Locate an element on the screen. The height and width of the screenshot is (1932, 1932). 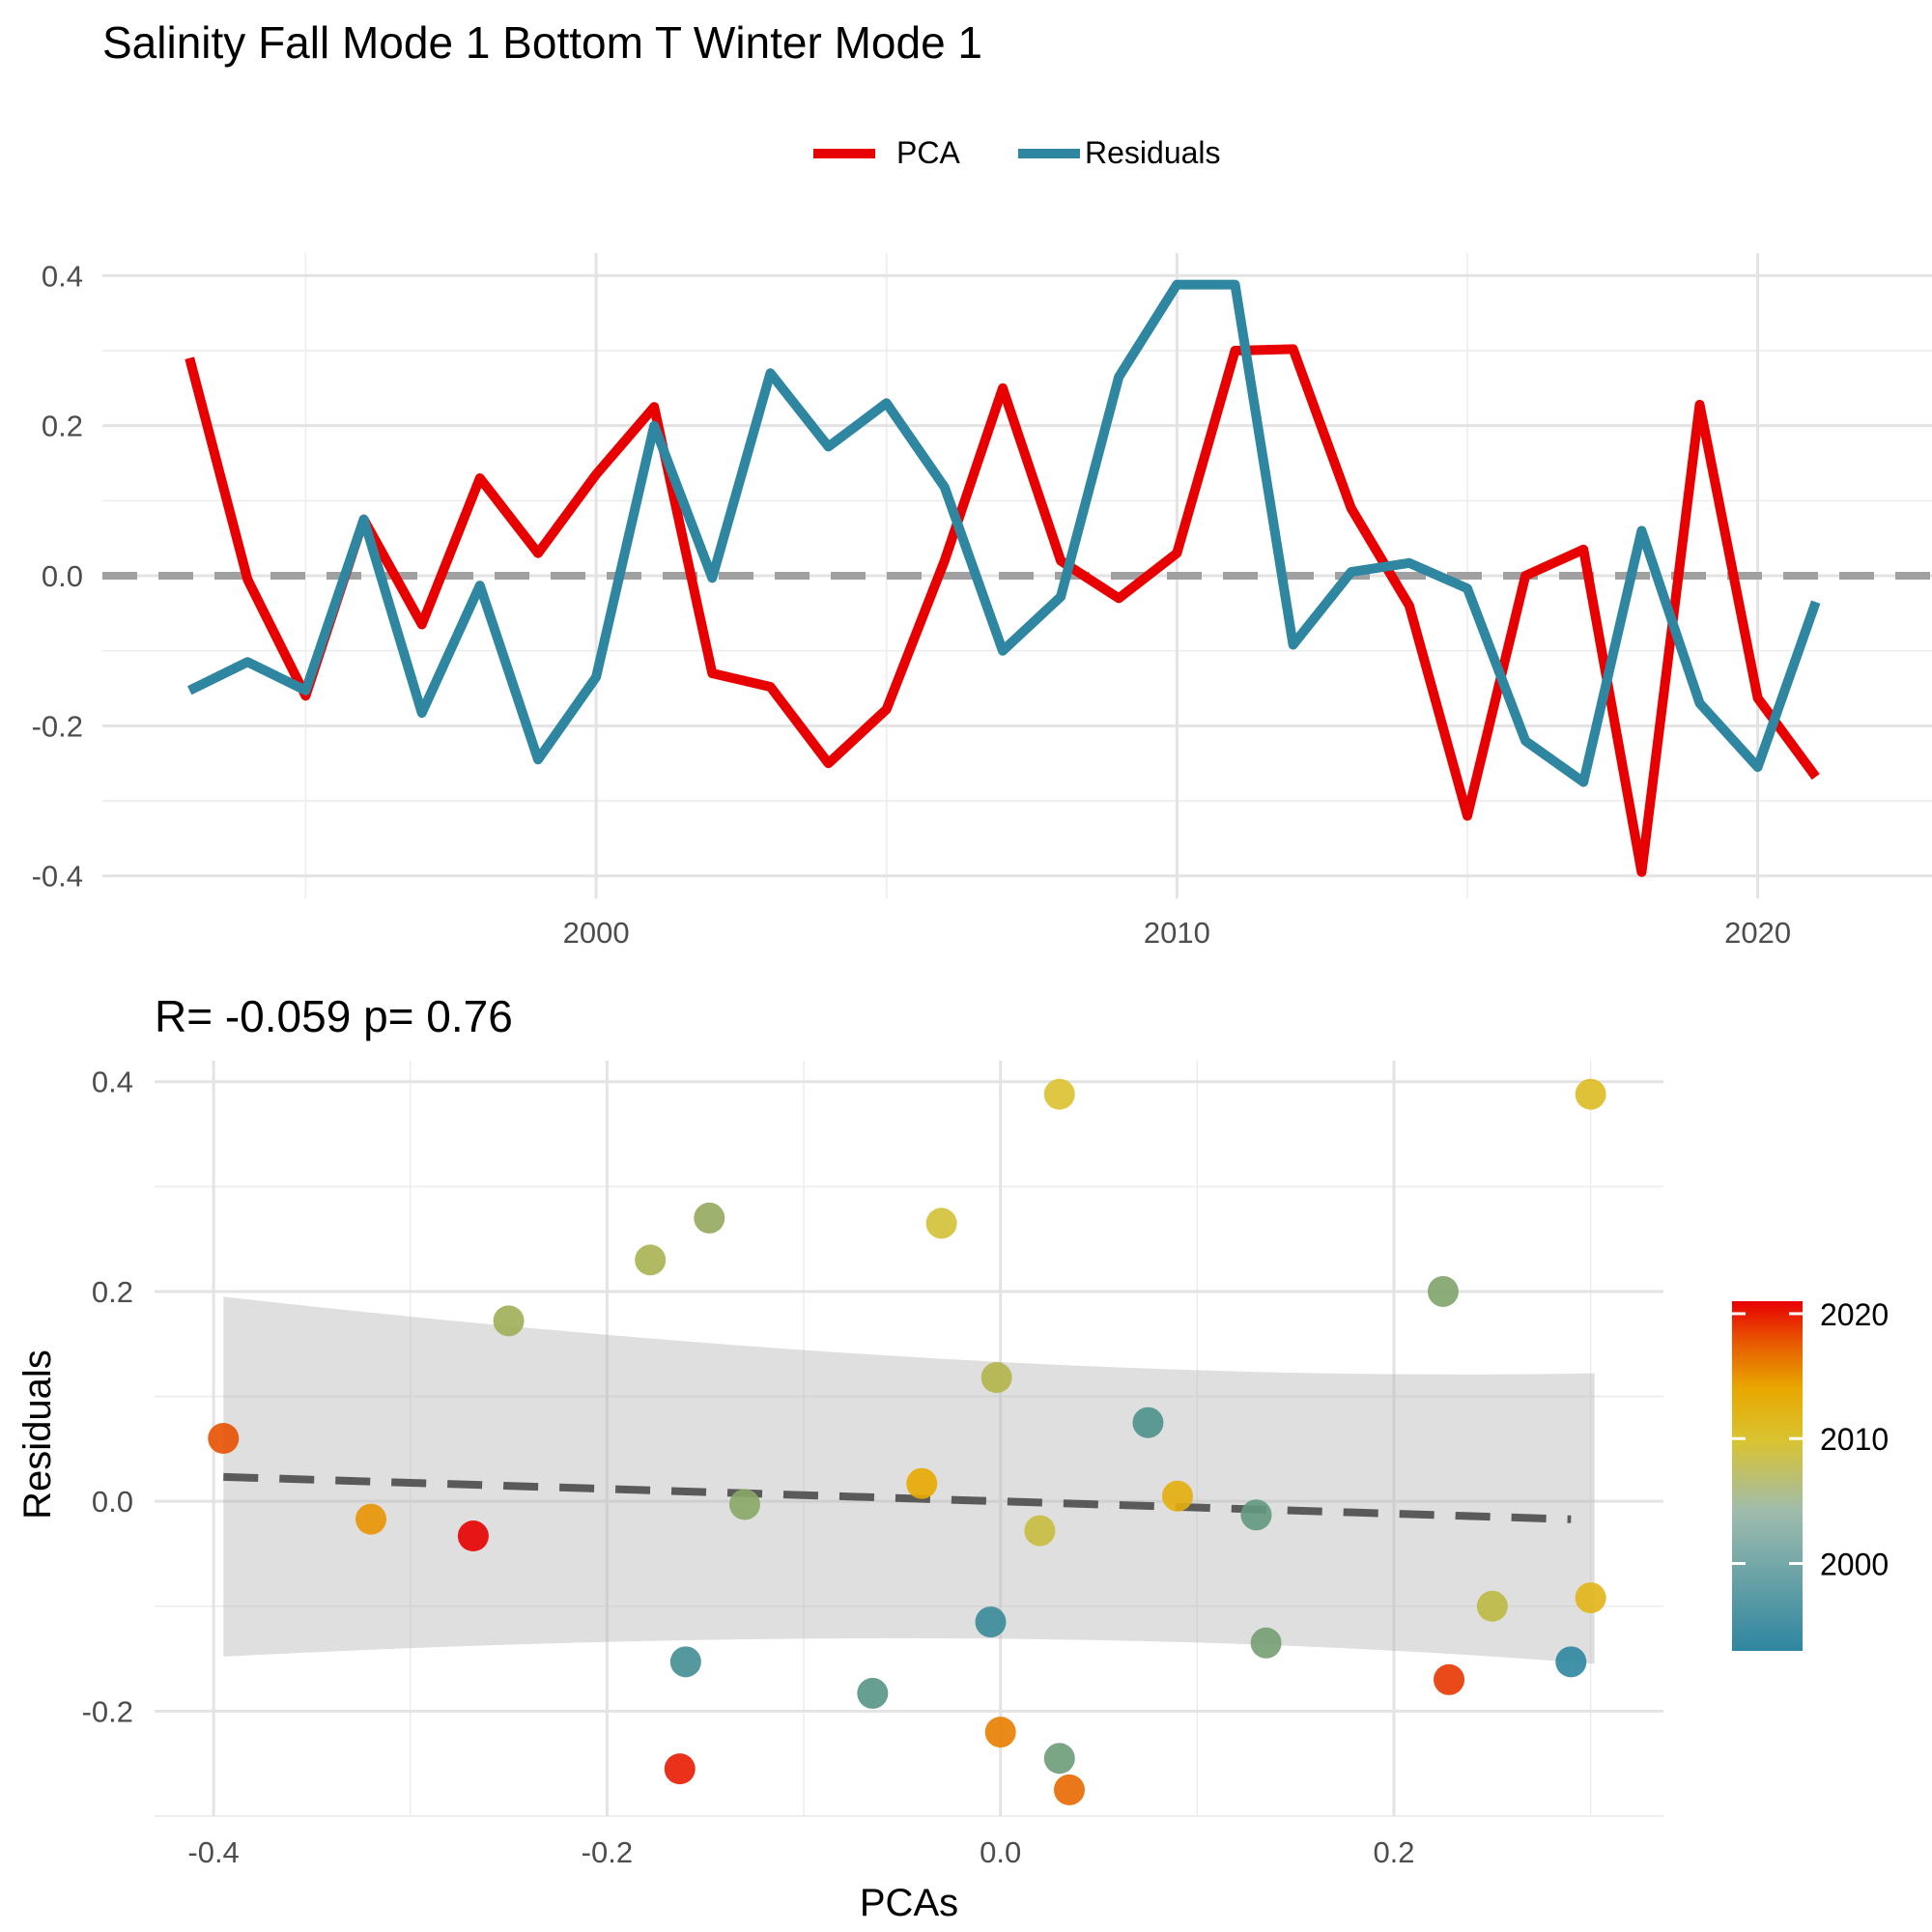
x-tick-label: -0.4 is located at coordinates (213, 1852).